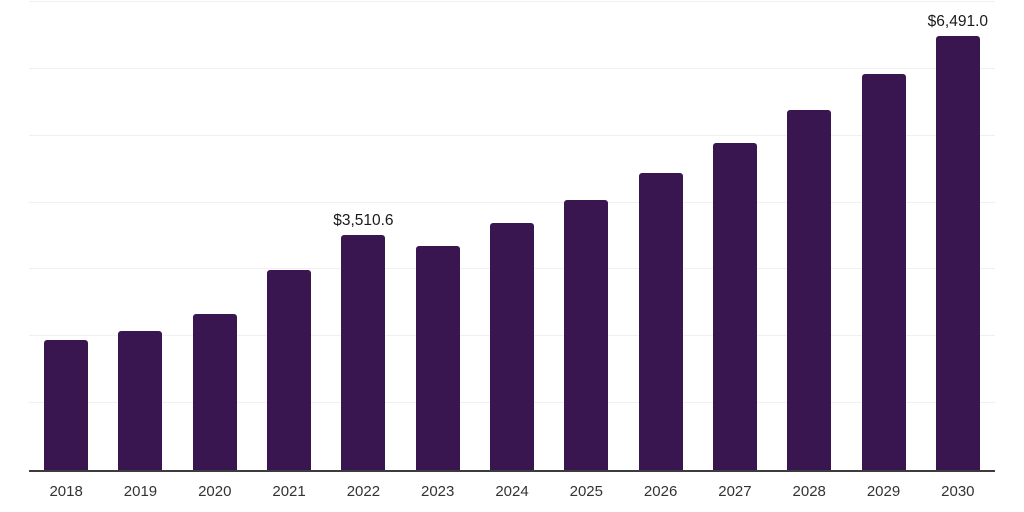  What do you see at coordinates (437, 358) in the screenshot?
I see `bar-2023` at bounding box center [437, 358].